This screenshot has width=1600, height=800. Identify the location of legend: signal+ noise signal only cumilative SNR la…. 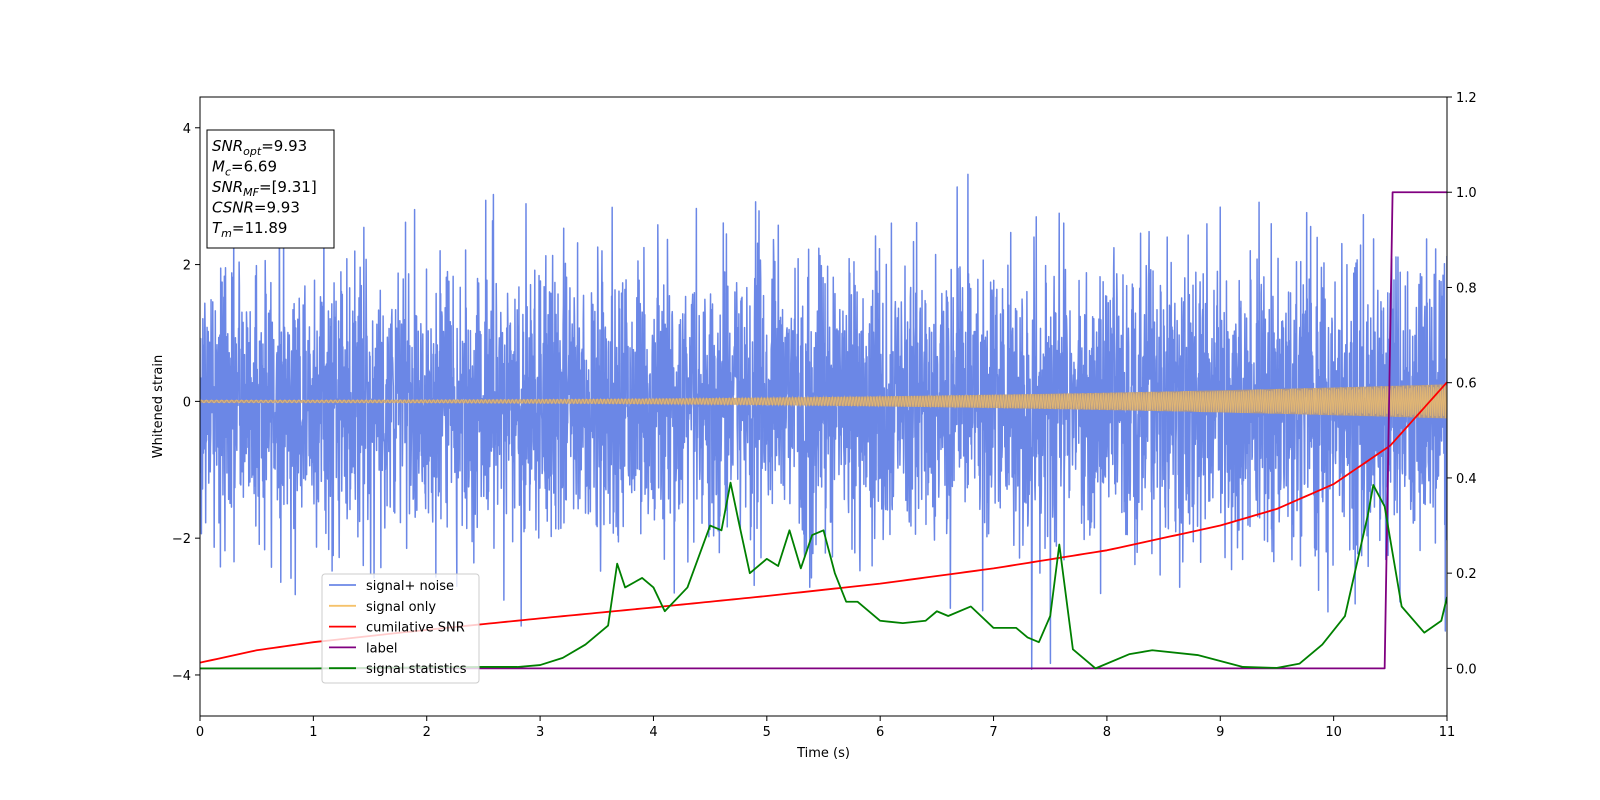
(400, 628).